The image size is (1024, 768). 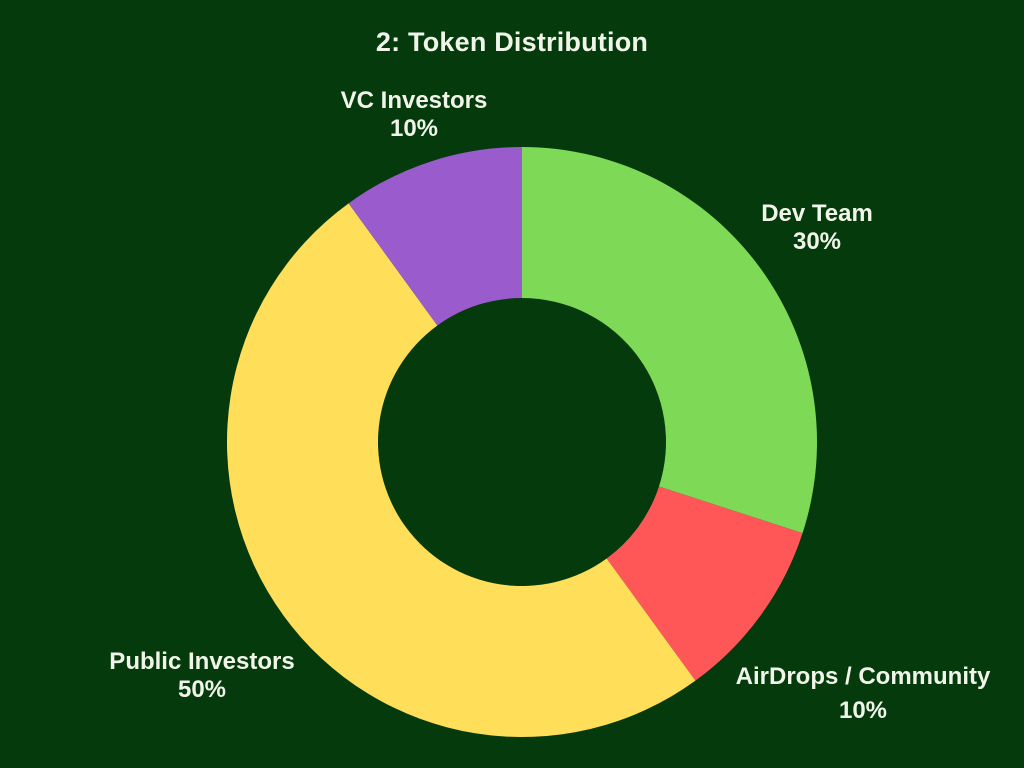 I want to click on slice-label-text: VC Investors, so click(x=414, y=100).